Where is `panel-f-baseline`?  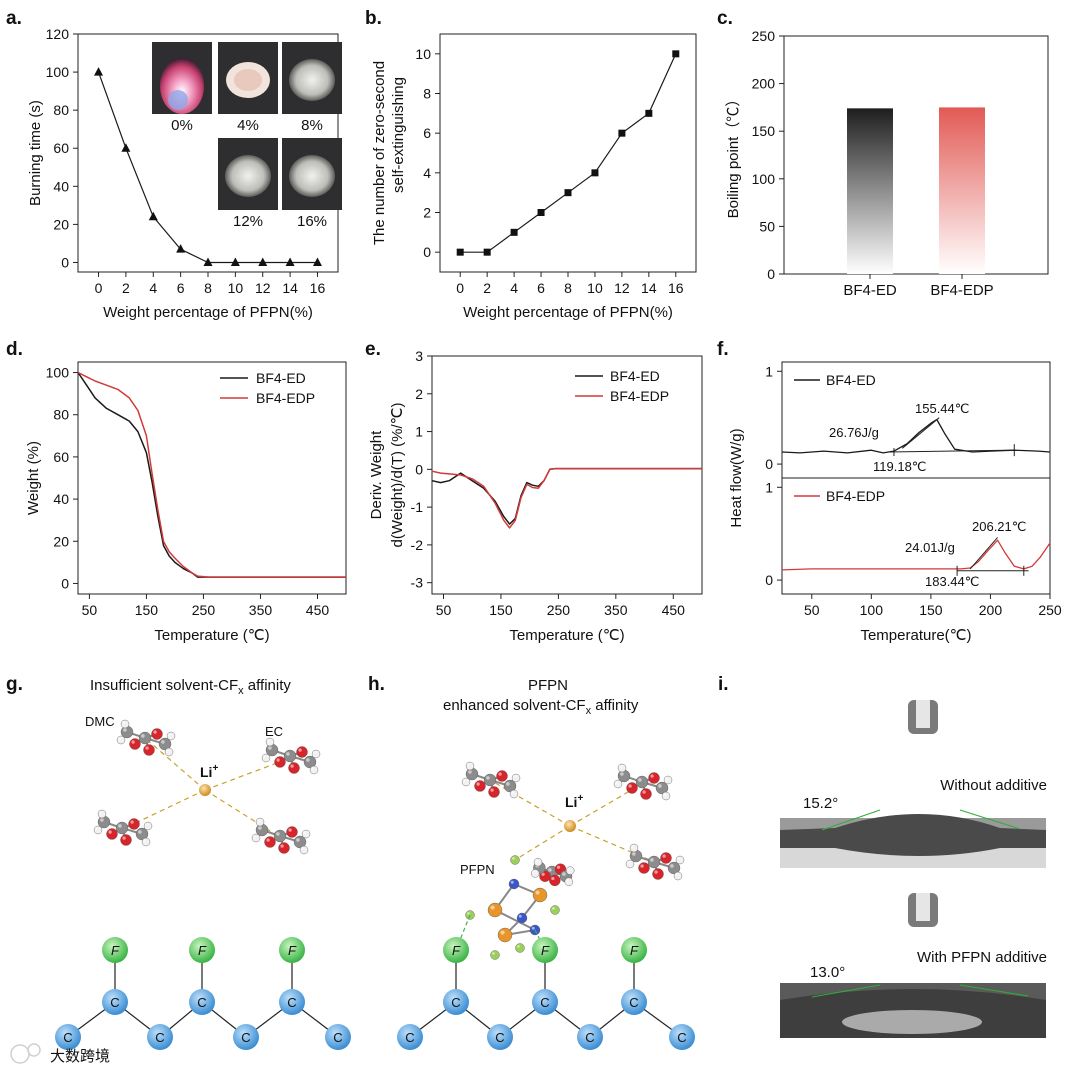
panel-f-baseline is located at coordinates (952, 451).